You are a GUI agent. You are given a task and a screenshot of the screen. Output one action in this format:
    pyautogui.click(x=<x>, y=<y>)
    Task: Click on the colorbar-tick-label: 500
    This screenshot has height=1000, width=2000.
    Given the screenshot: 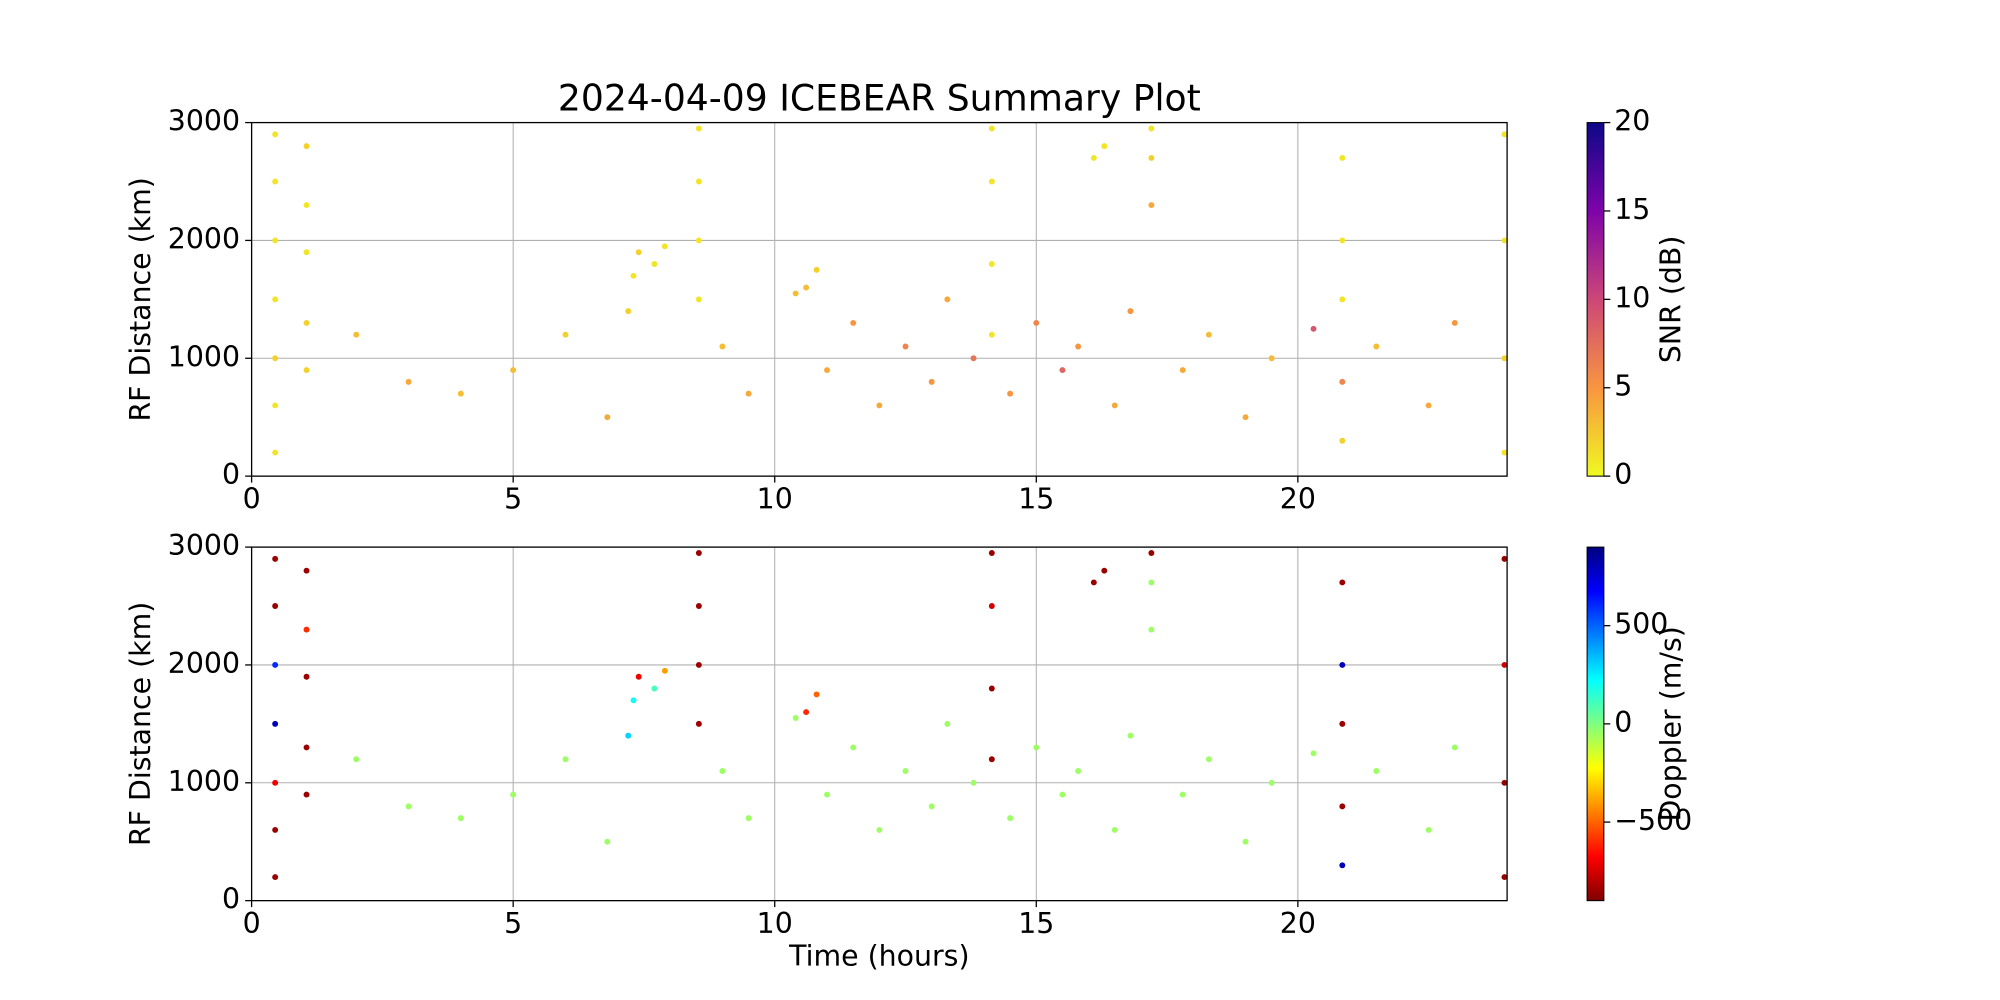 What is the action you would take?
    pyautogui.click(x=1641, y=624)
    